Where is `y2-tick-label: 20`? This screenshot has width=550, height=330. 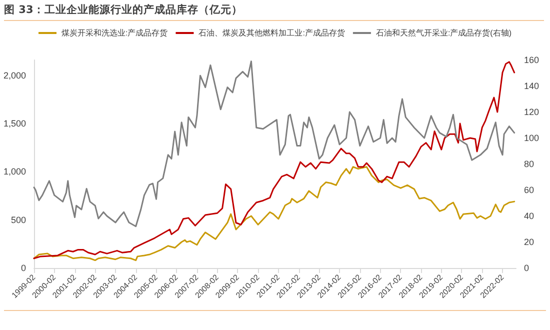 y2-tick-label: 20 is located at coordinates (529, 242).